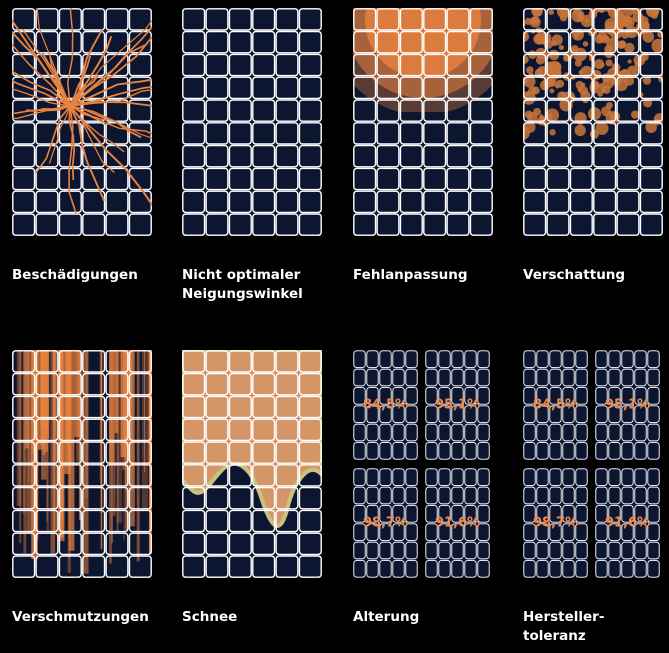 Image resolution: width=669 pixels, height=653 pixels. Describe the element at coordinates (252, 122) in the screenshot. I see `solar-panel` at that location.